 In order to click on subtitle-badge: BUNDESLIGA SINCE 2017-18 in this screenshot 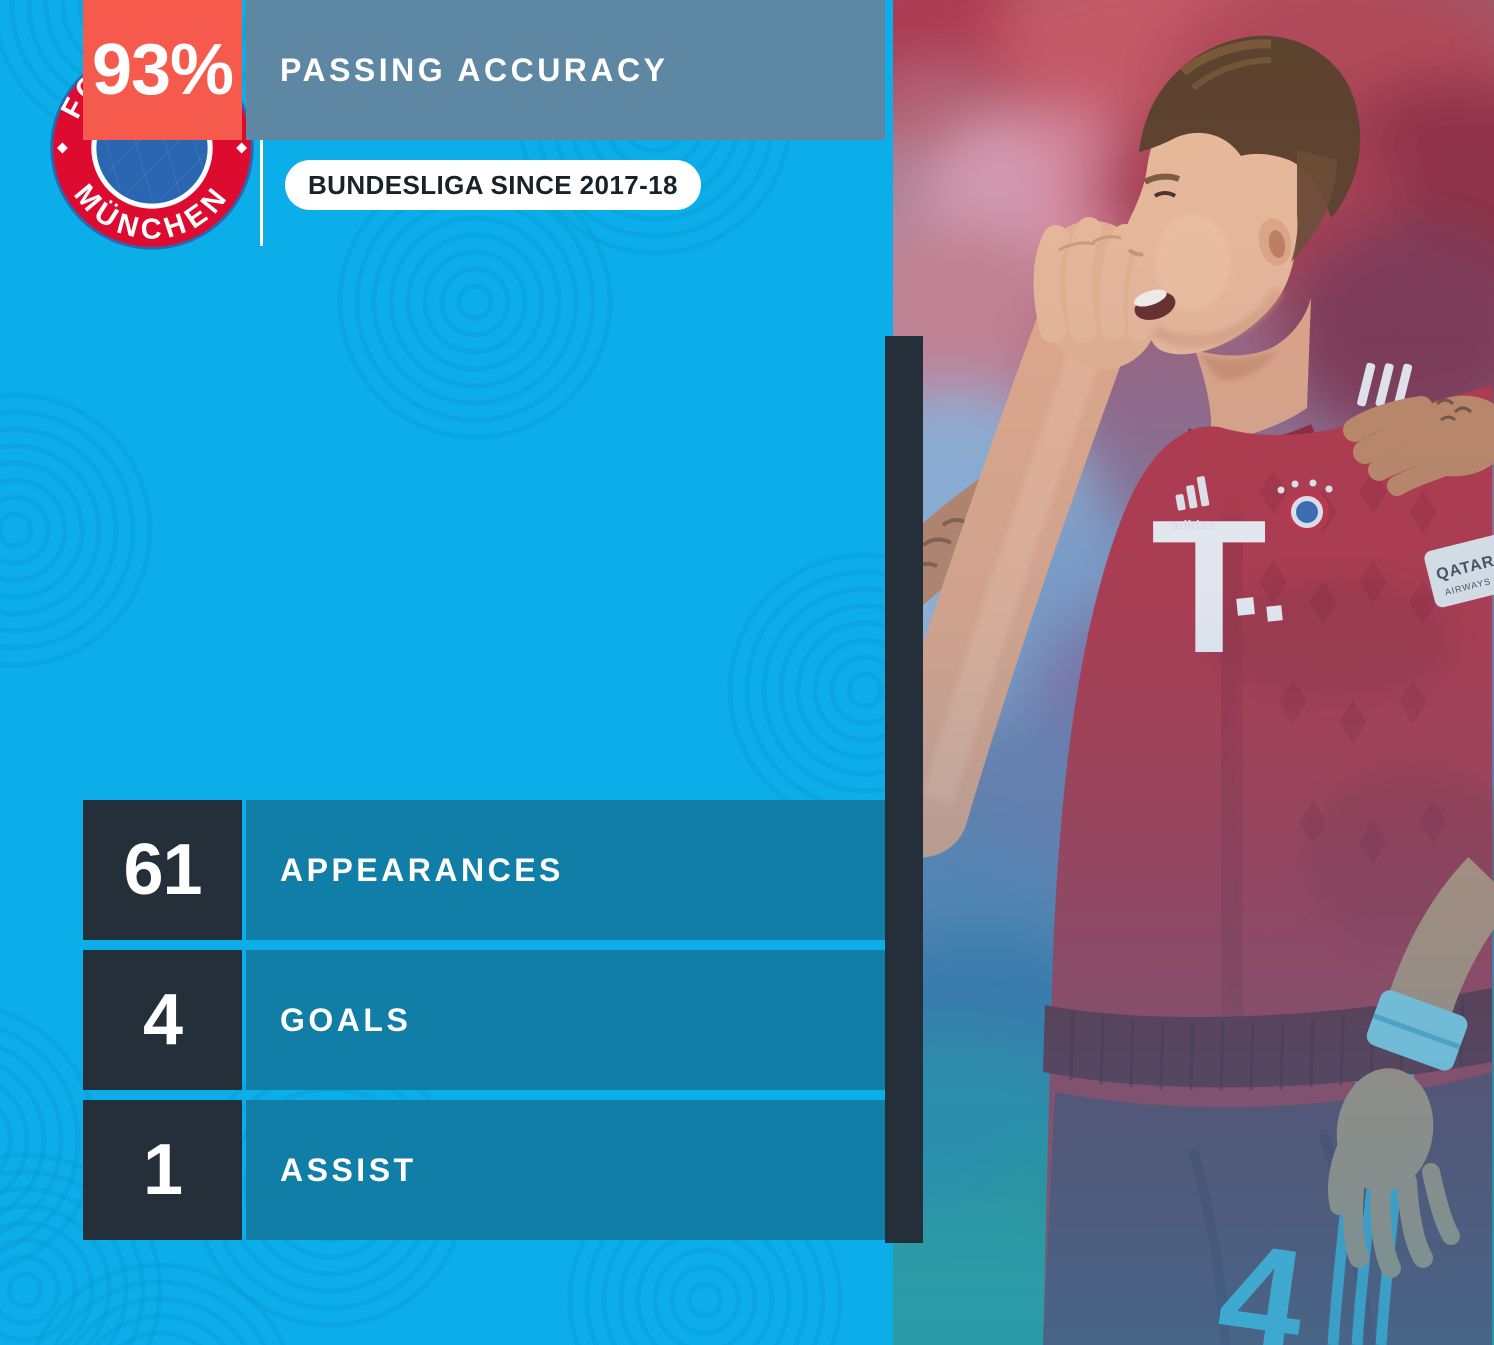, I will do `click(493, 185)`.